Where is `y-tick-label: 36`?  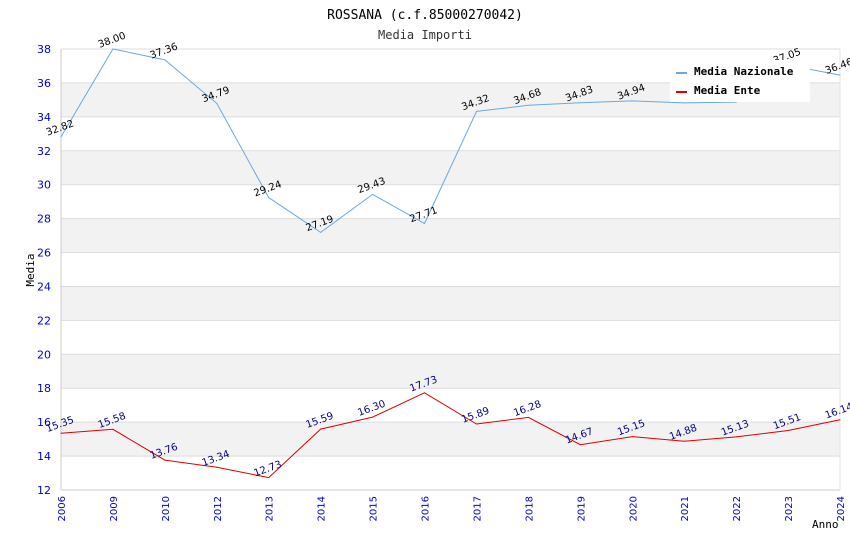
y-tick-label: 36 is located at coordinates (44, 83).